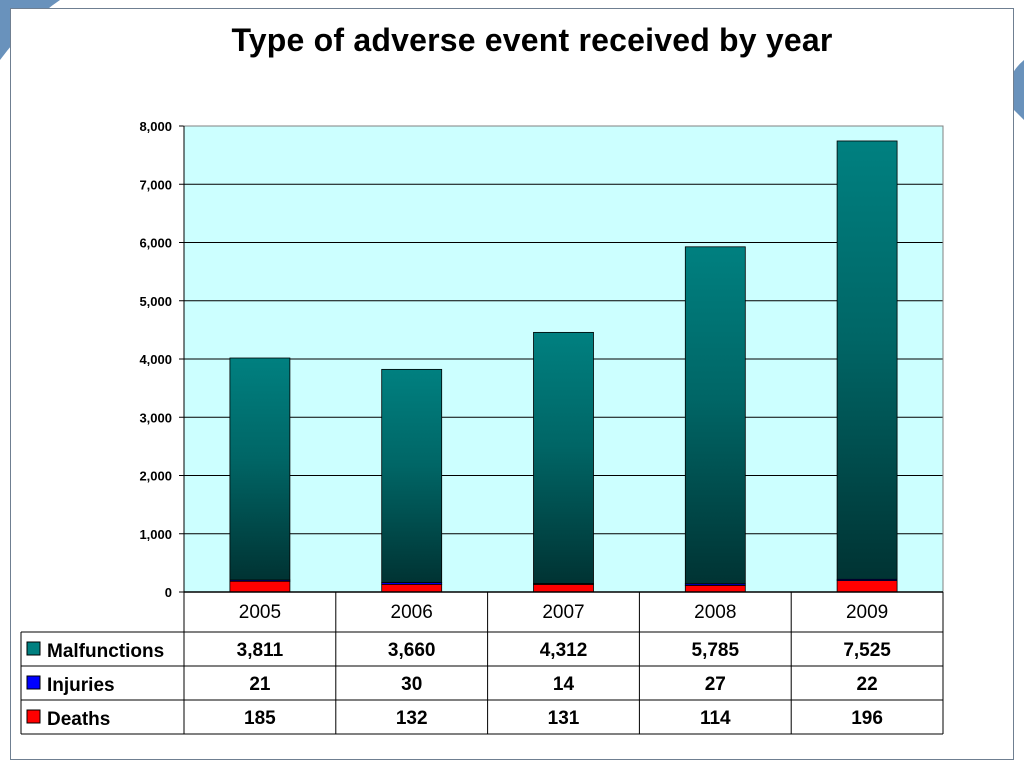  I want to click on bar-malfunctions-2007, so click(563, 457).